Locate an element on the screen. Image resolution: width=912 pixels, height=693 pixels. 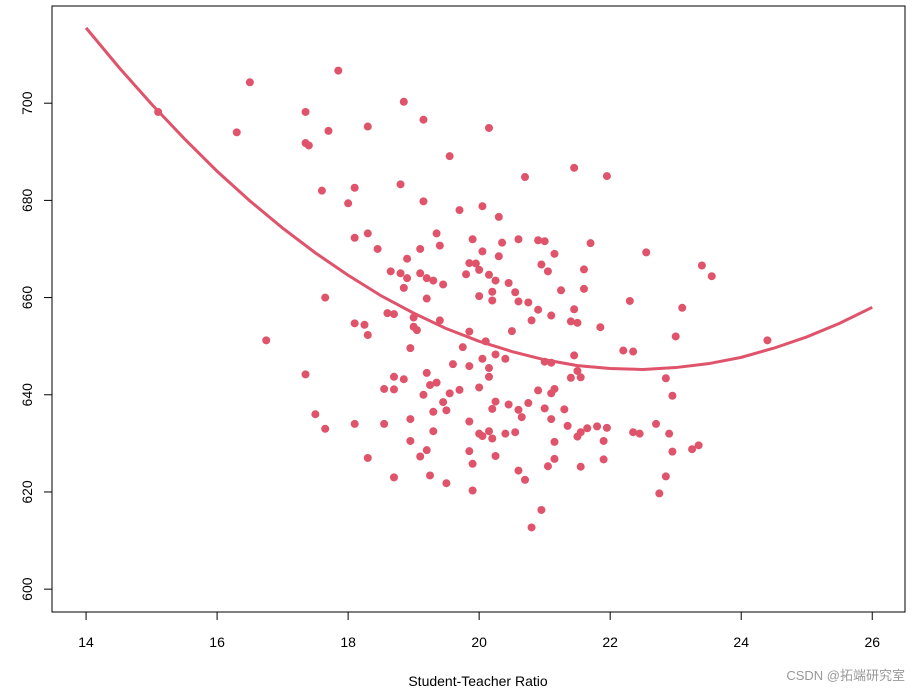
x-tick-label: 20 is located at coordinates (479, 642).